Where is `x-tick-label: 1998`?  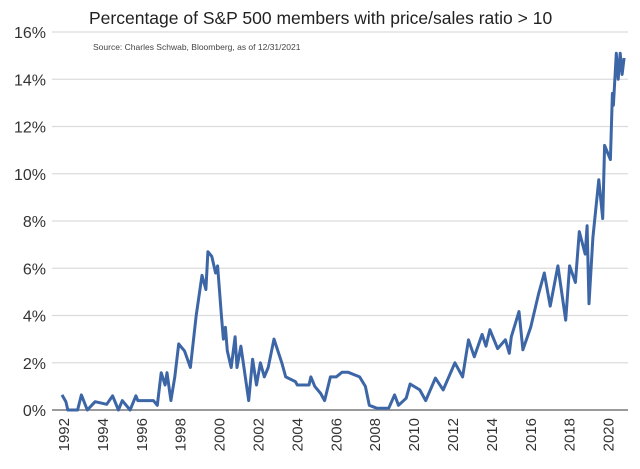 x-tick-label: 1998 is located at coordinates (181, 434).